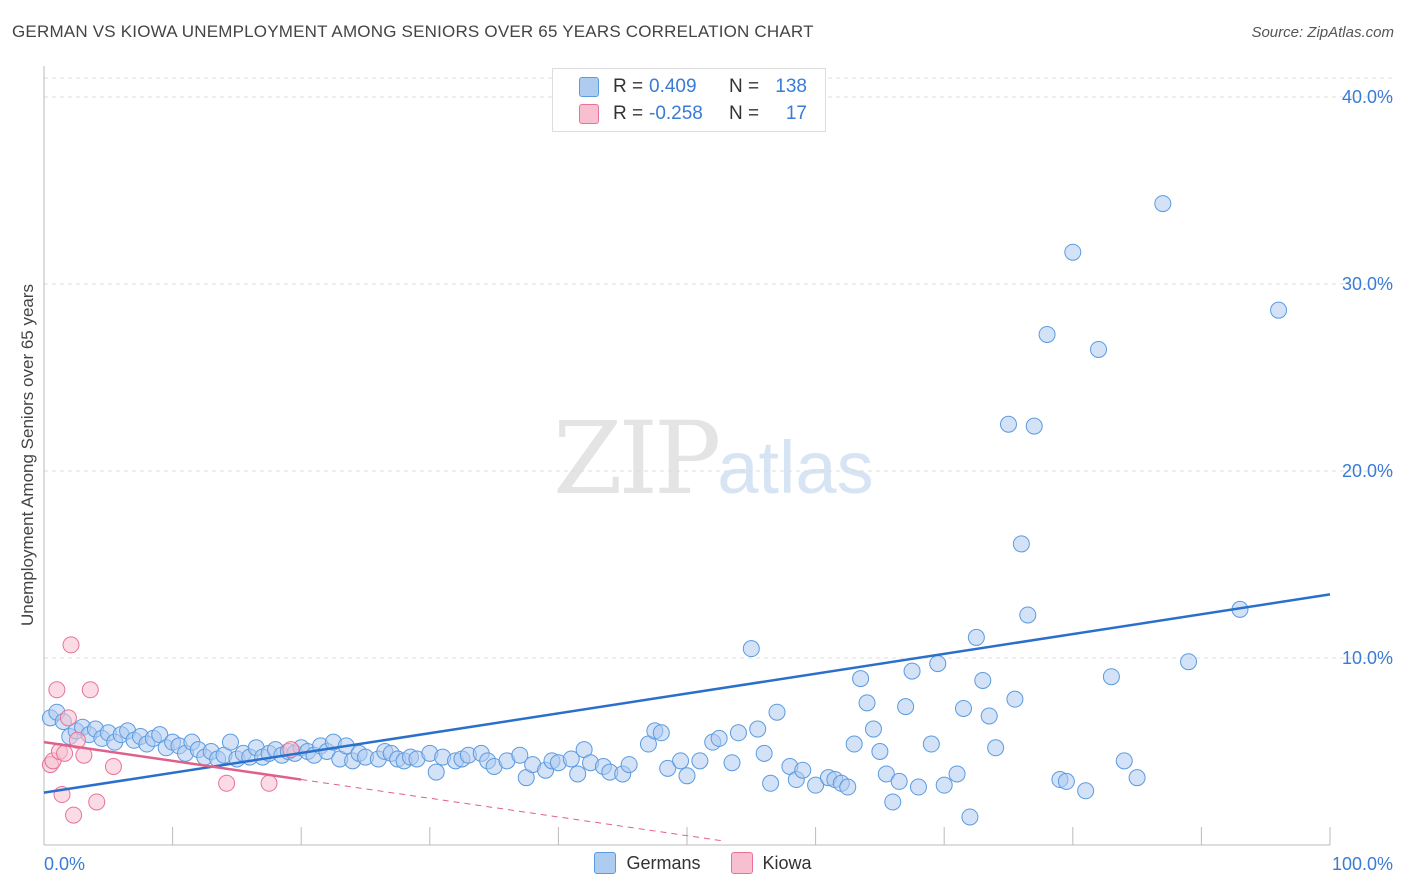  What do you see at coordinates (1322, 32) in the screenshot?
I see `source-label: Source: ZipAtlas.com` at bounding box center [1322, 32].